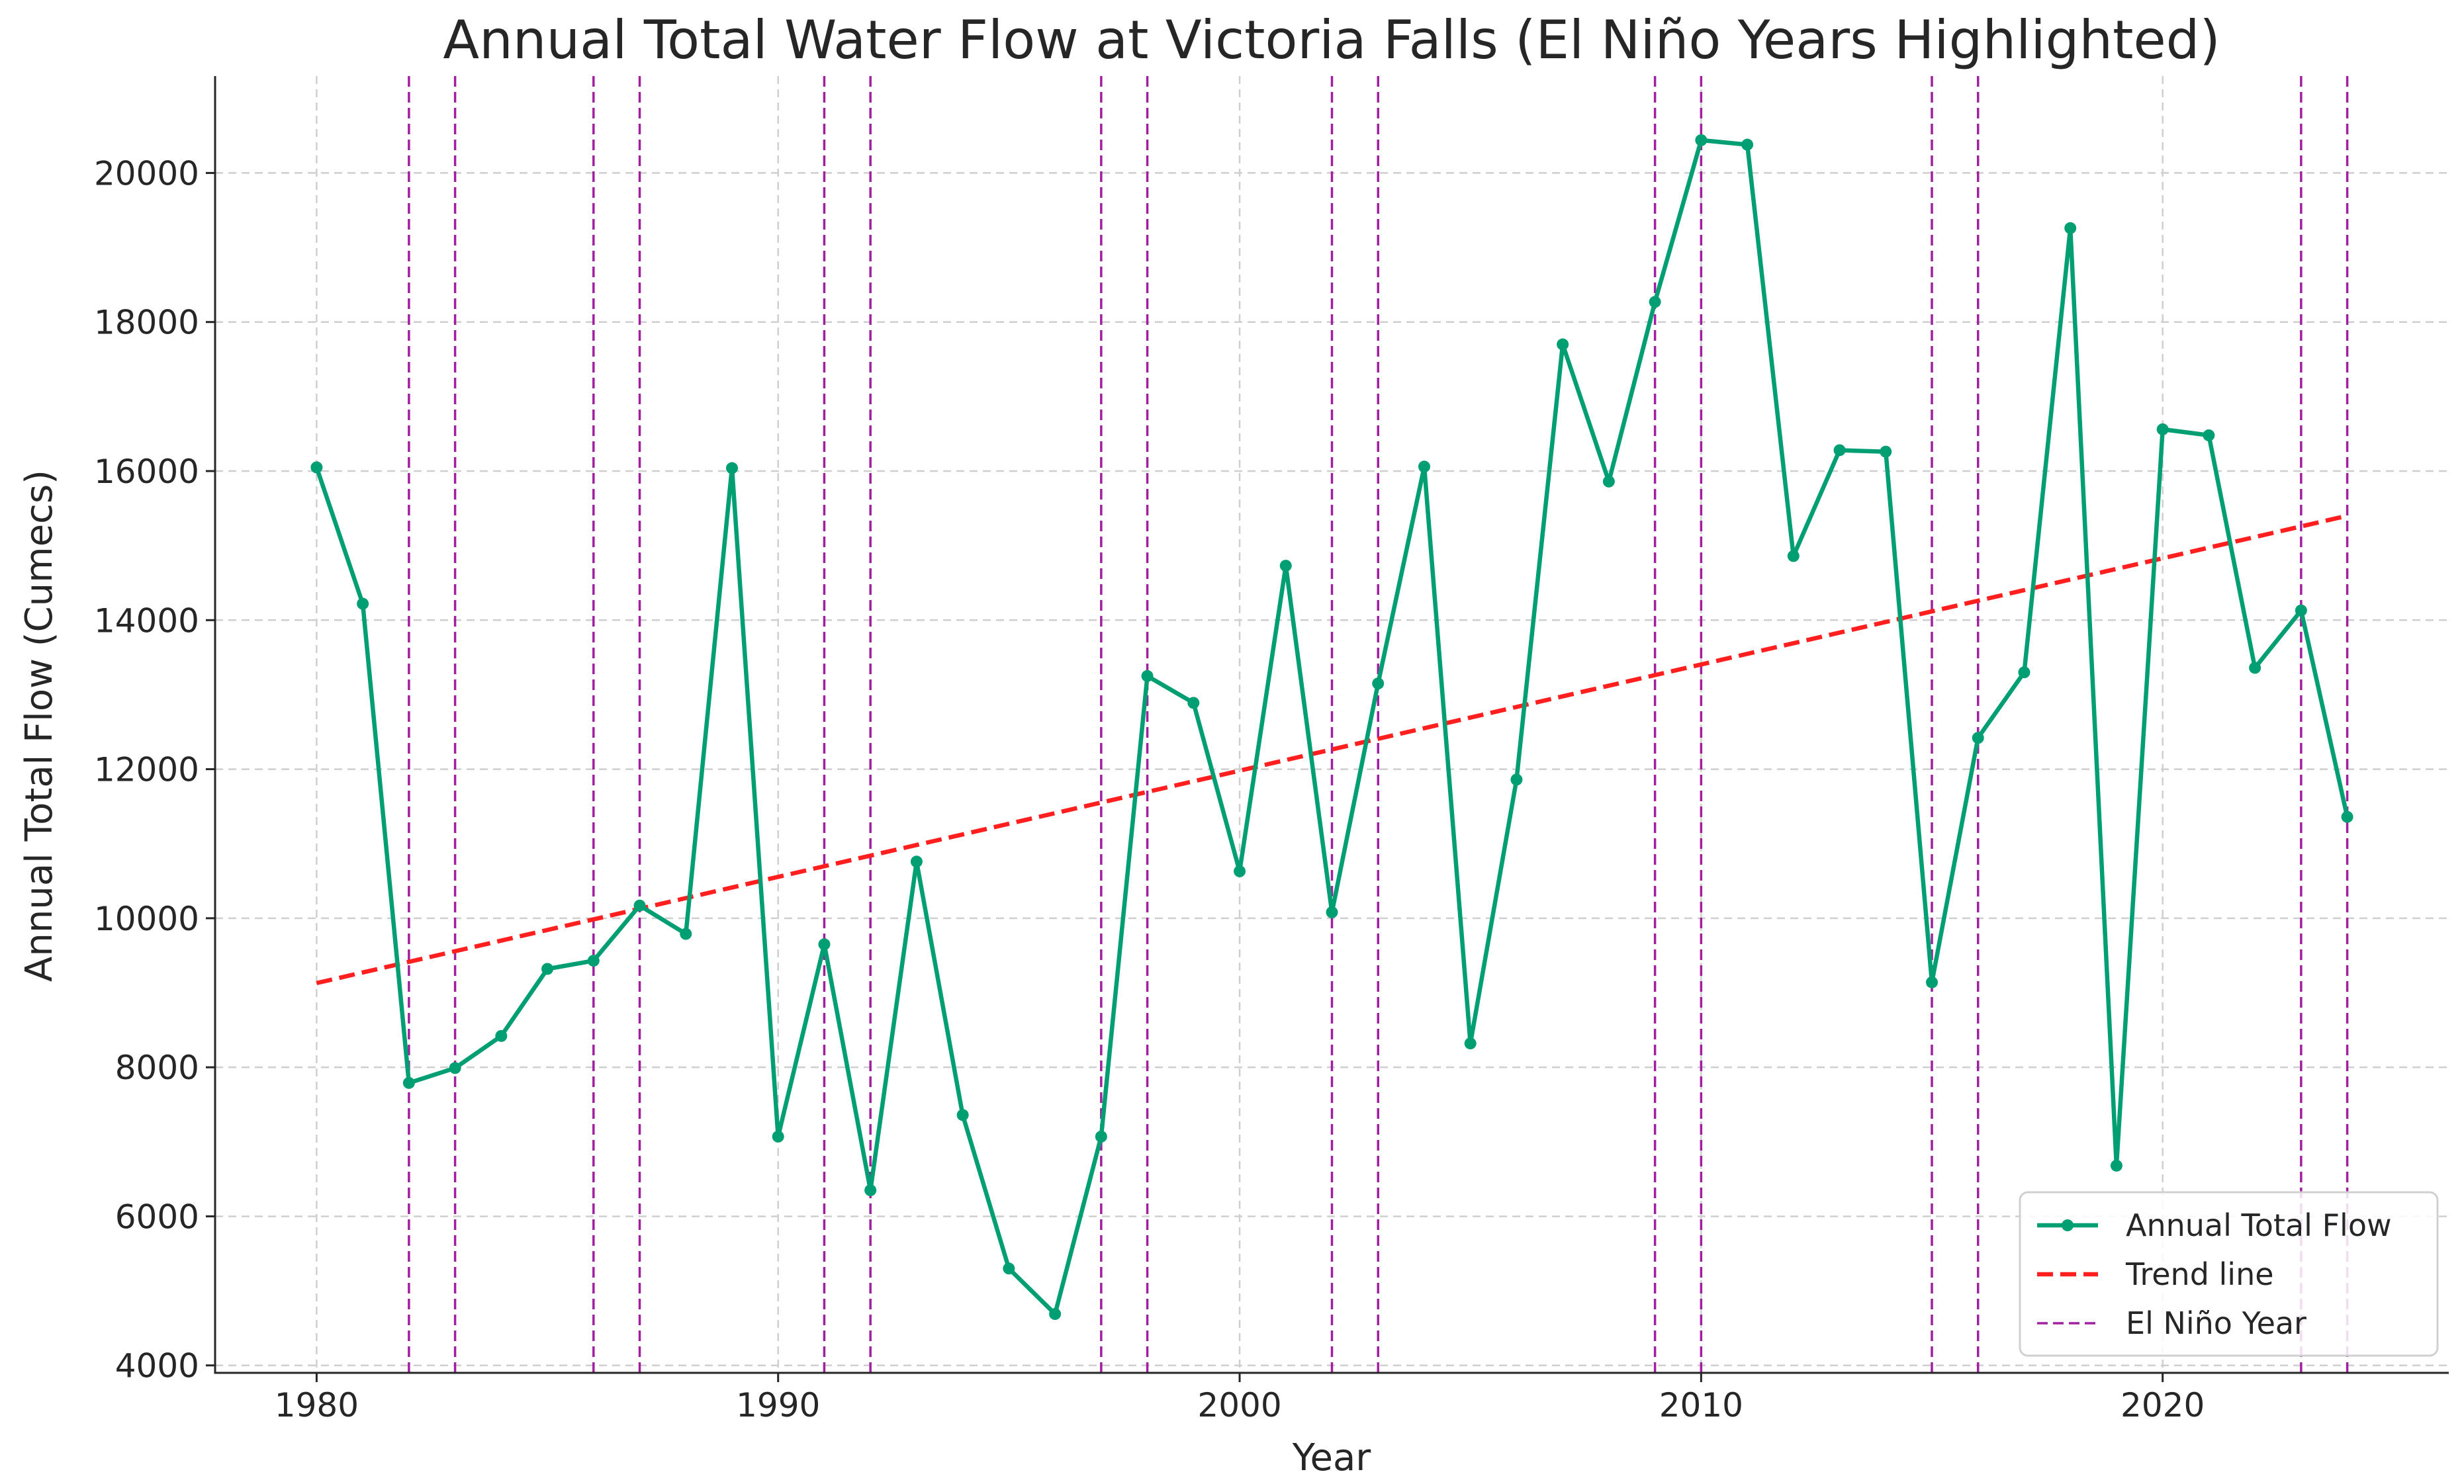 The height and width of the screenshot is (1484, 2464). What do you see at coordinates (1701, 1405) in the screenshot?
I see `x-tick-label: 2010` at bounding box center [1701, 1405].